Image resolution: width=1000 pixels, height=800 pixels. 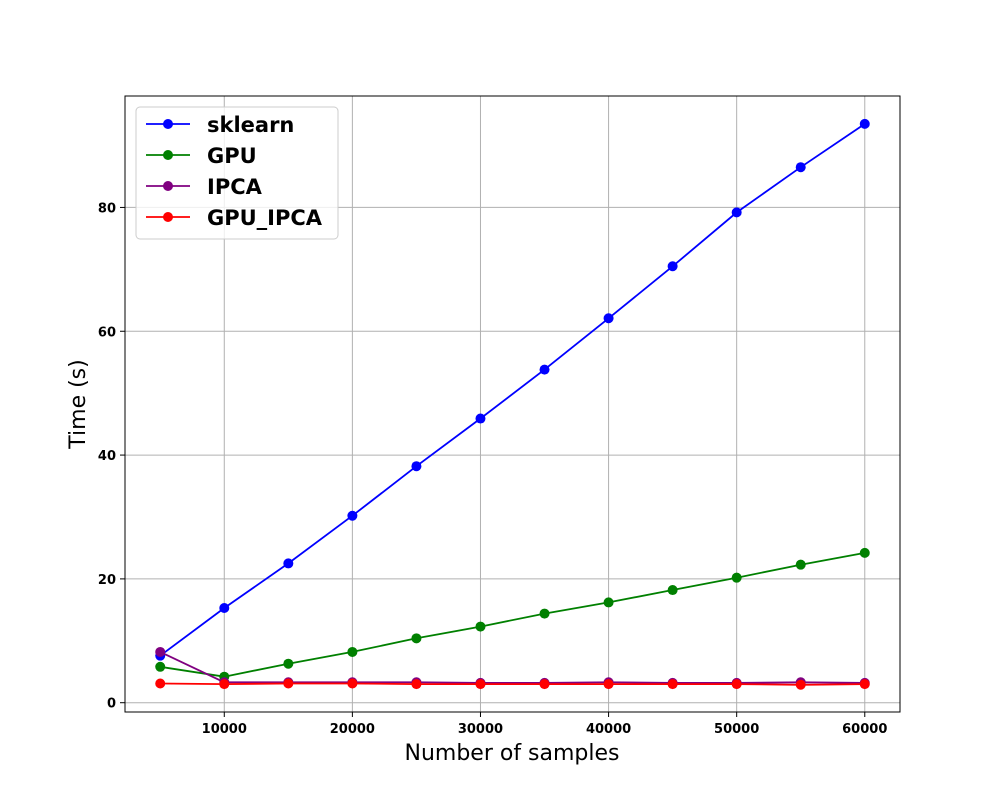 I want to click on legend-label: GPU_IPCA, so click(x=265, y=218).